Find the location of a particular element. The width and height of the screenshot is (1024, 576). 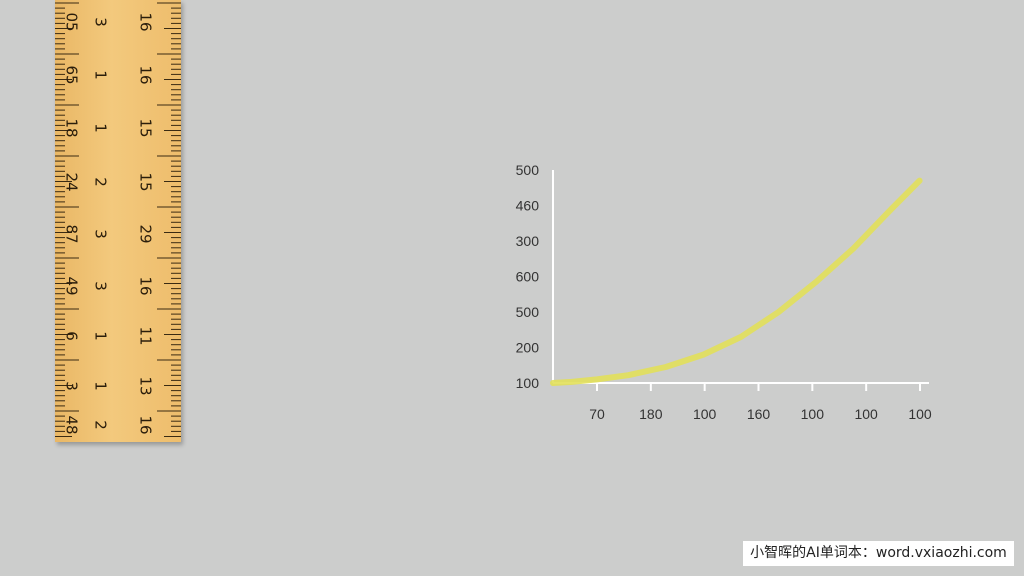

ruler-right-label: 11 is located at coordinates (146, 335).